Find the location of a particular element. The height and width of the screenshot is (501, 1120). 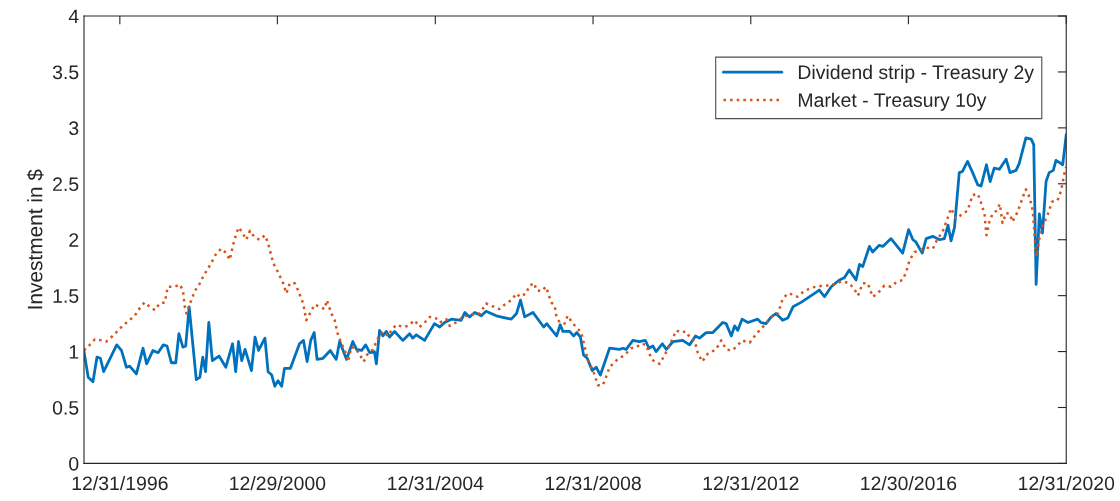

legend-label: Dividend strip - Treasury 2y is located at coordinates (916, 73).